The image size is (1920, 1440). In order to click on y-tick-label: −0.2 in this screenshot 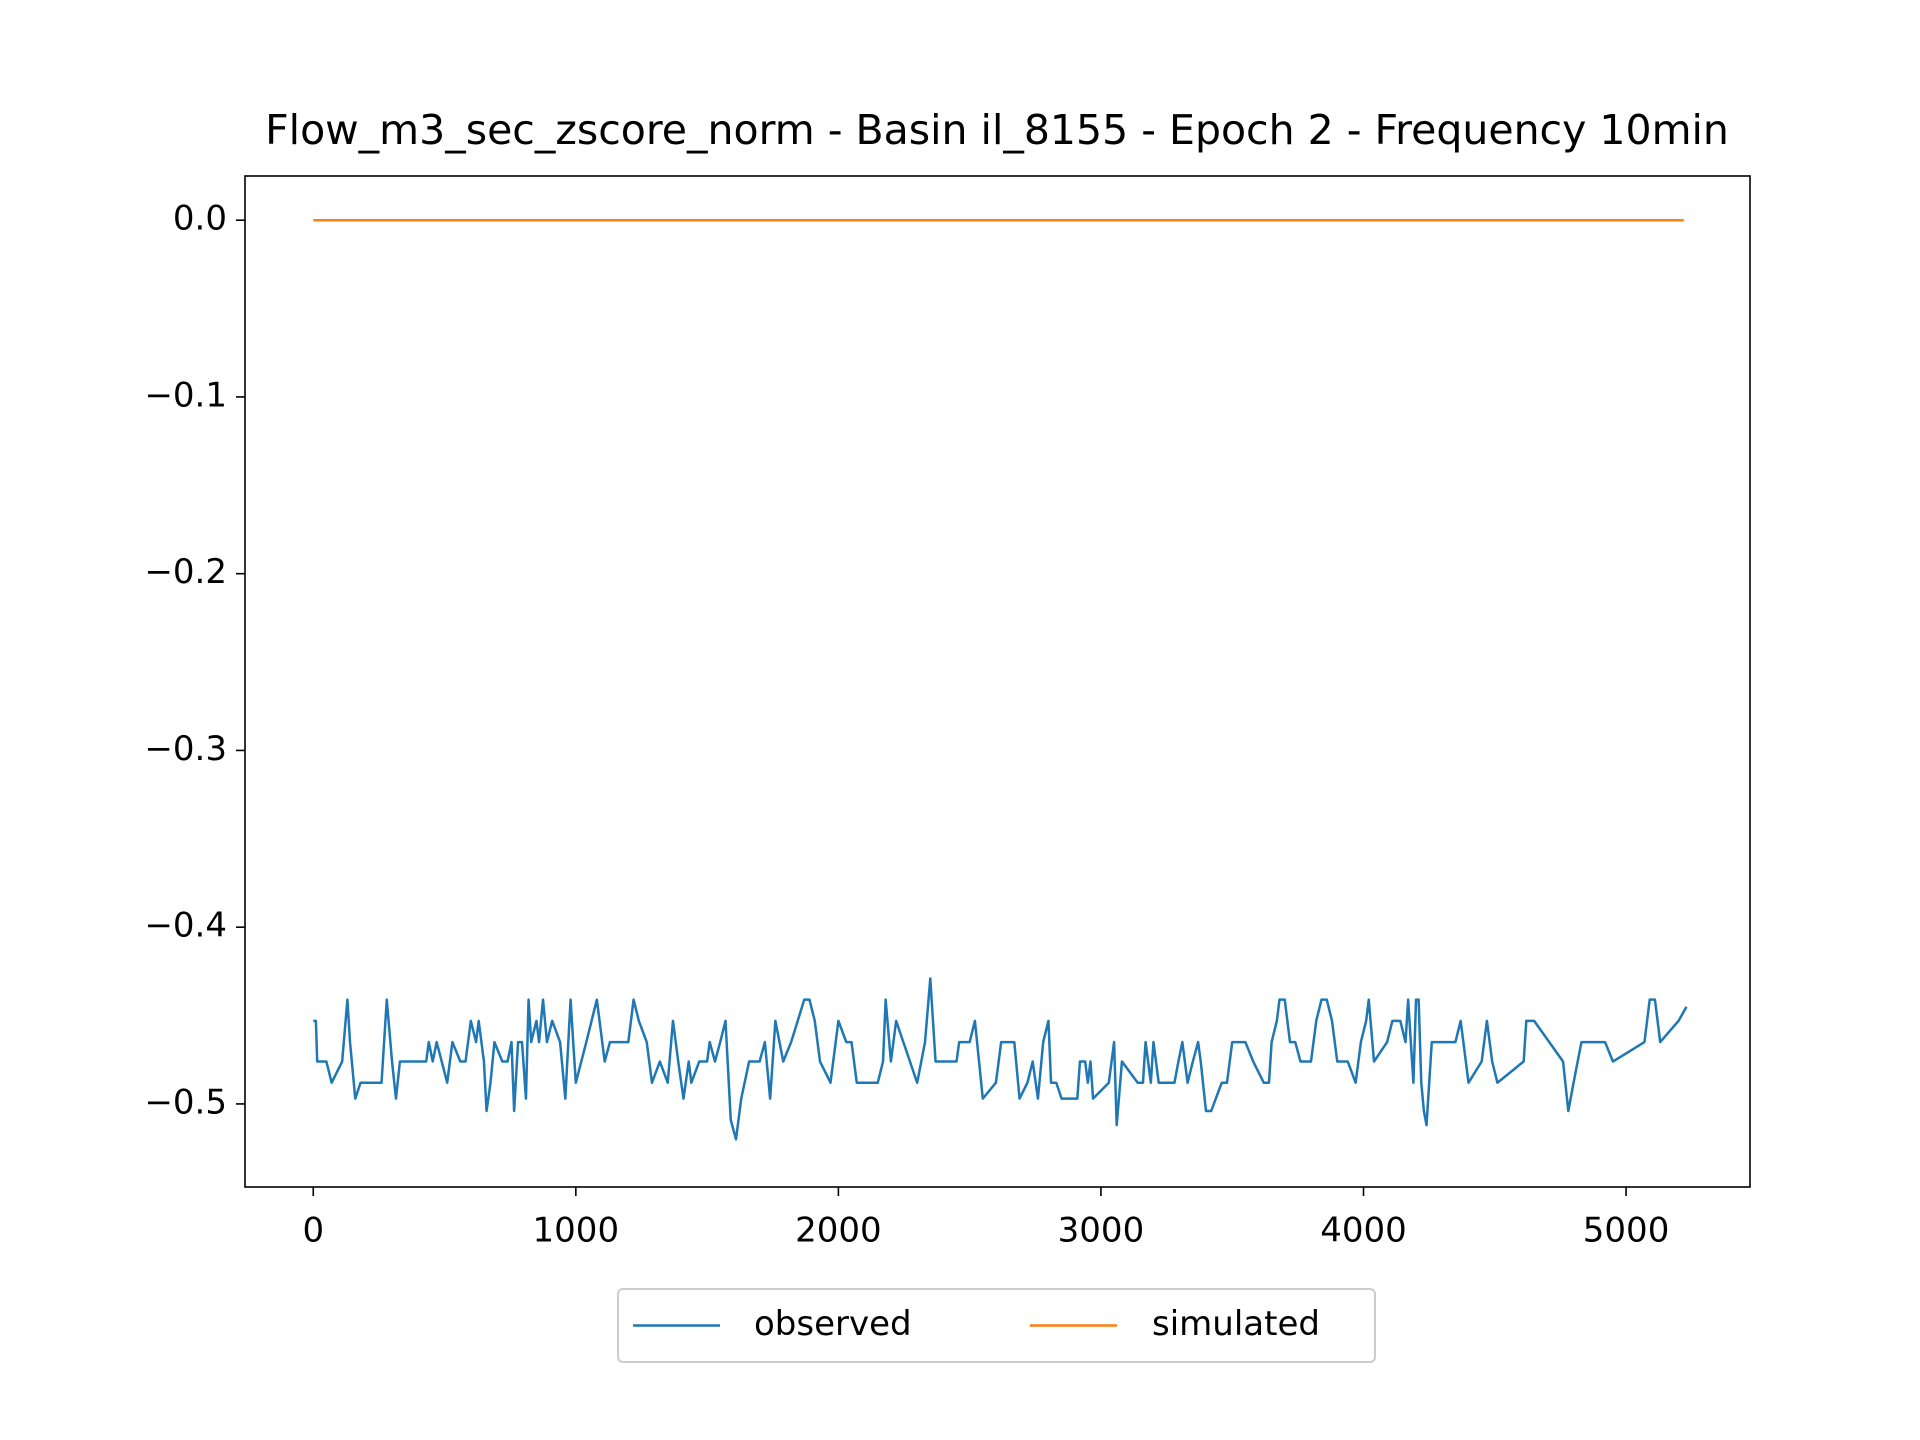, I will do `click(185, 572)`.